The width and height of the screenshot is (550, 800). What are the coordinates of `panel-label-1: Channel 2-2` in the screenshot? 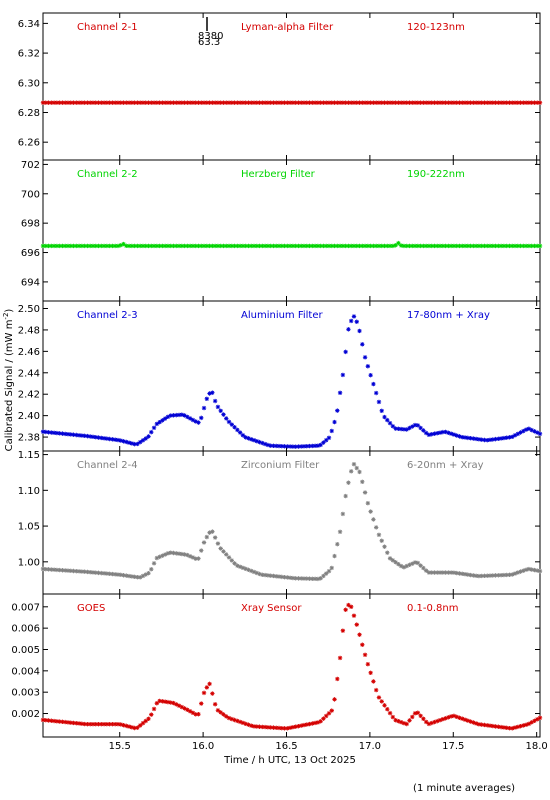 It's located at (107, 174).